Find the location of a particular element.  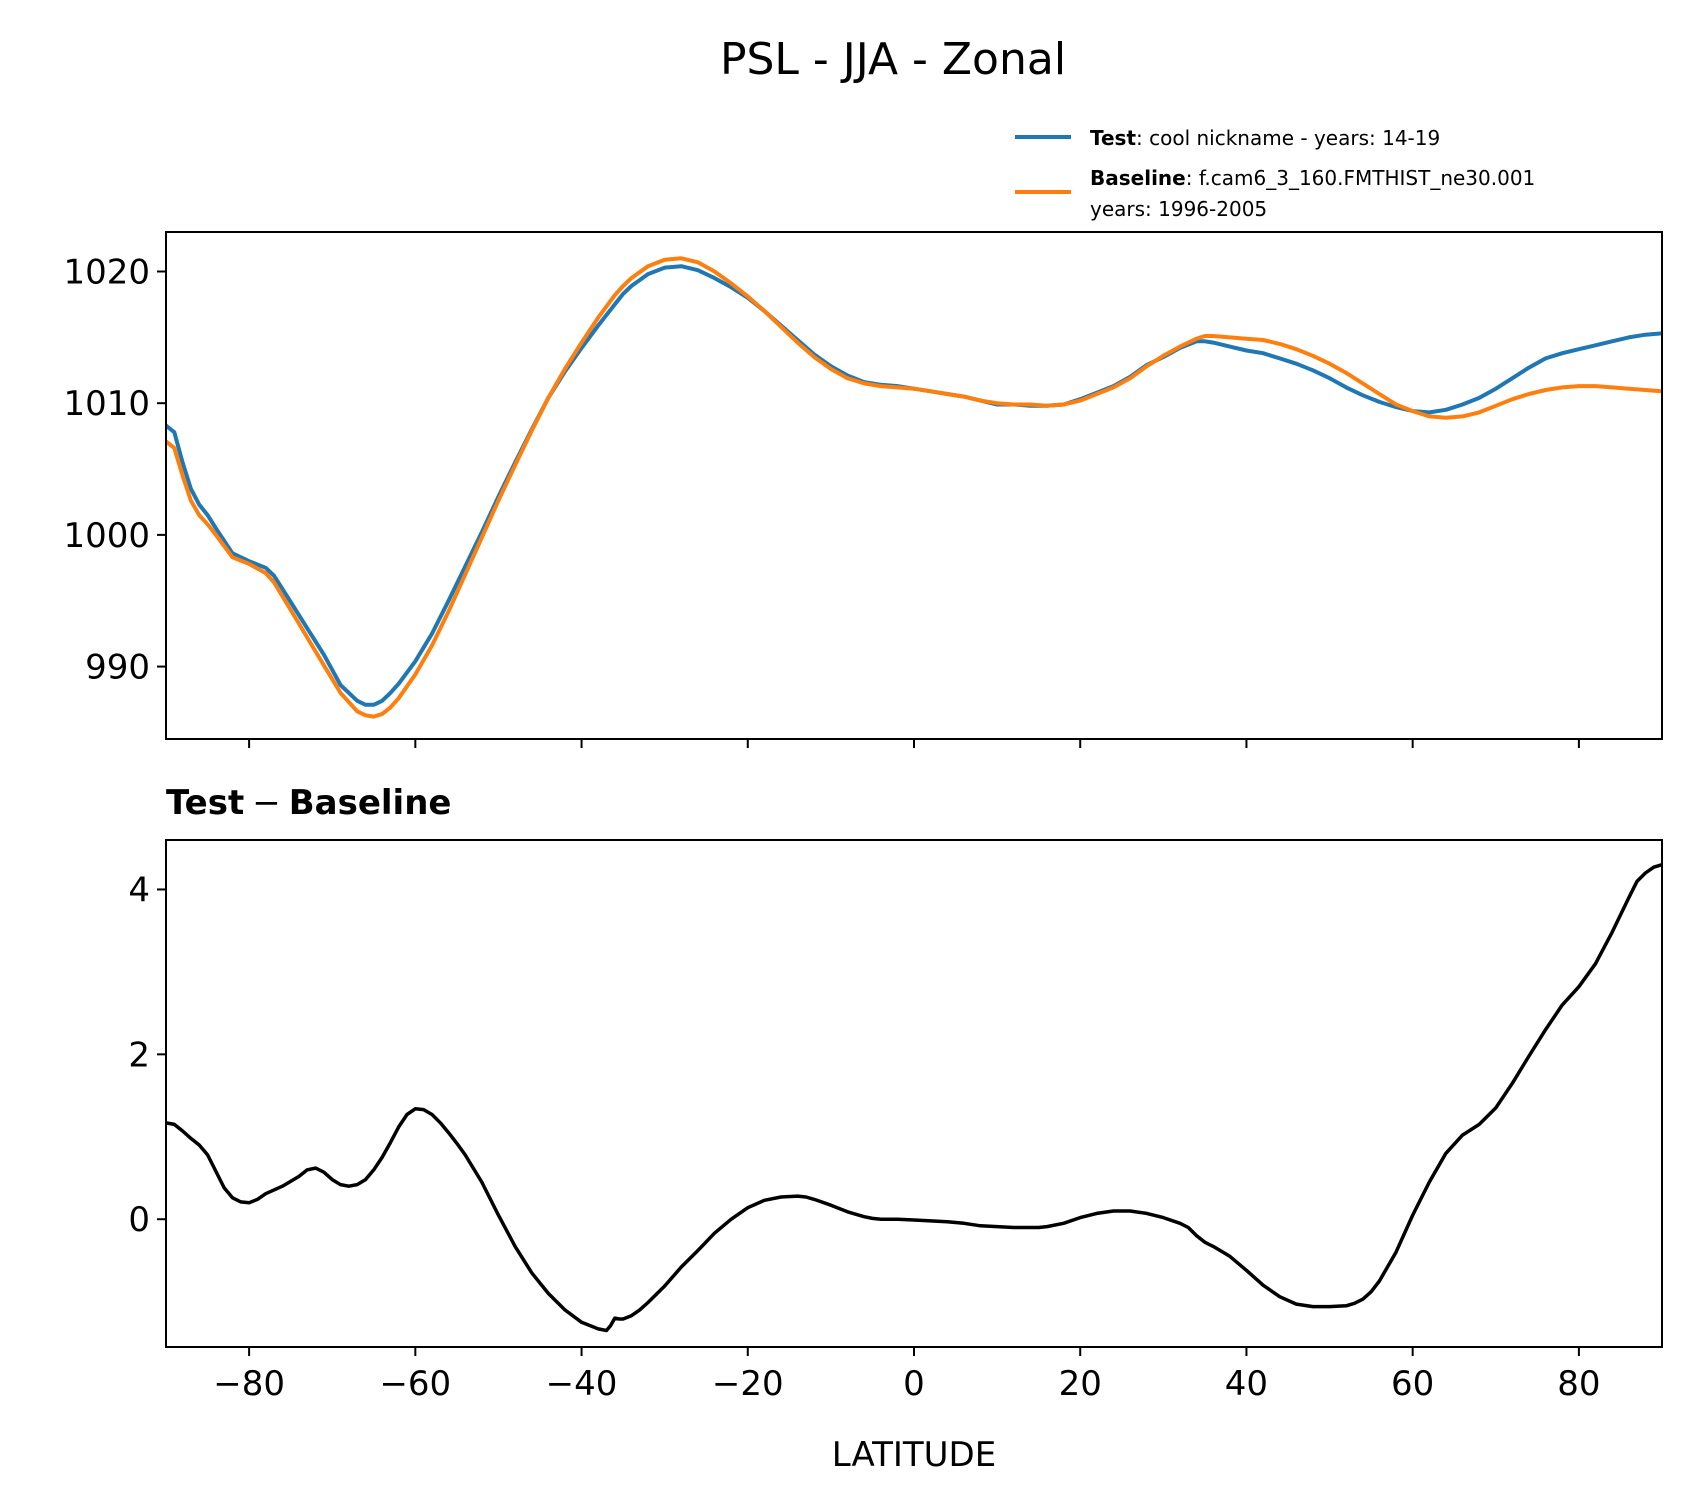

top-ytick-label: 1010 is located at coordinates (106, 404).